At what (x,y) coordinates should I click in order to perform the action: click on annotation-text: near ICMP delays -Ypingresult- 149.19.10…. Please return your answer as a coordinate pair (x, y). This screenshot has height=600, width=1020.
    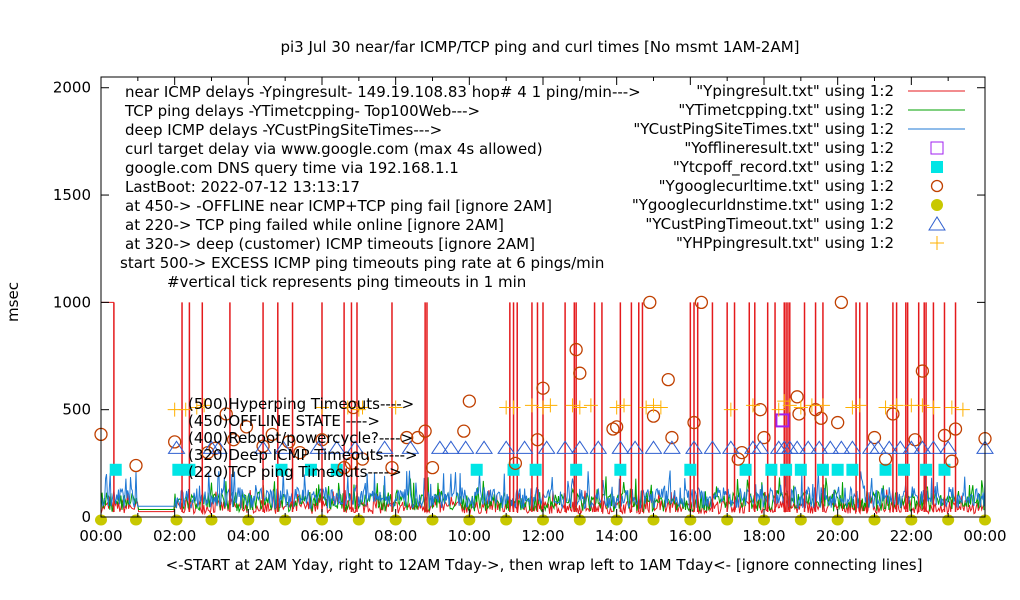
    Looking at the image, I should click on (383, 92).